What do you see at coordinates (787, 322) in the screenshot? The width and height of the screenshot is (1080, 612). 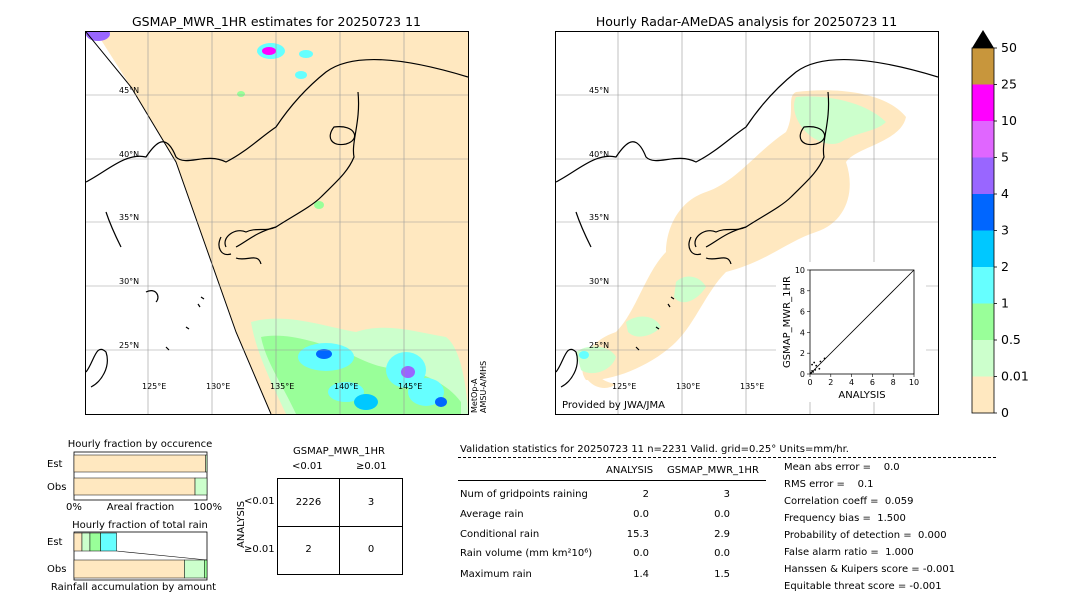 I see `scatter-y-label: GSMAP_MWR_1HR` at bounding box center [787, 322].